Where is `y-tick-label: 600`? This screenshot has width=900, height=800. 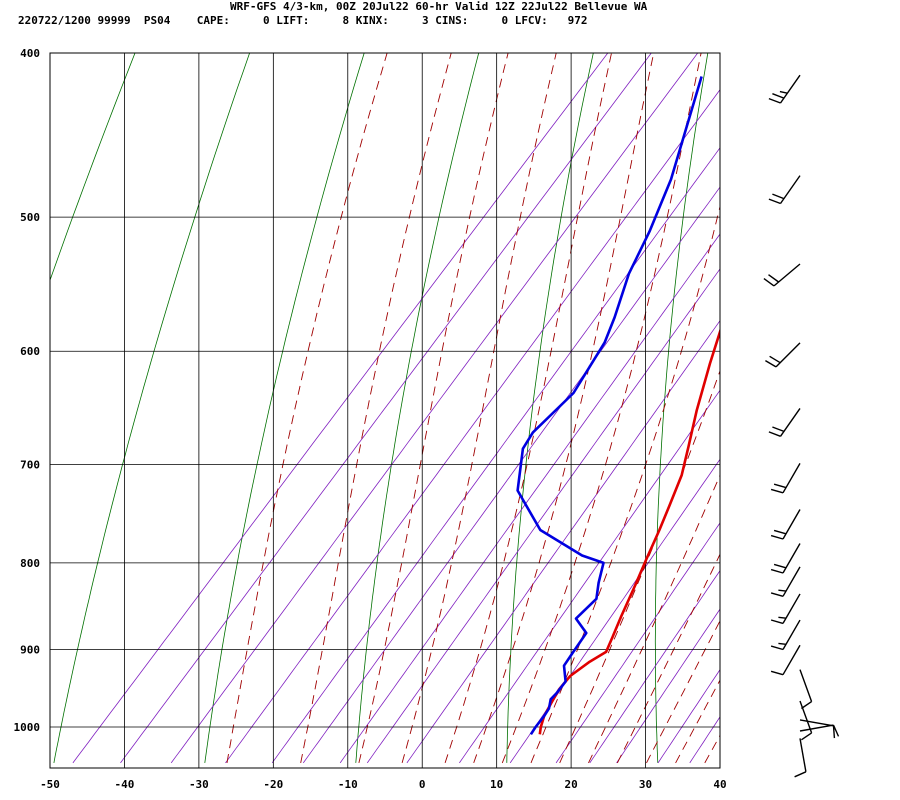 y-tick-label: 600 is located at coordinates (30, 351).